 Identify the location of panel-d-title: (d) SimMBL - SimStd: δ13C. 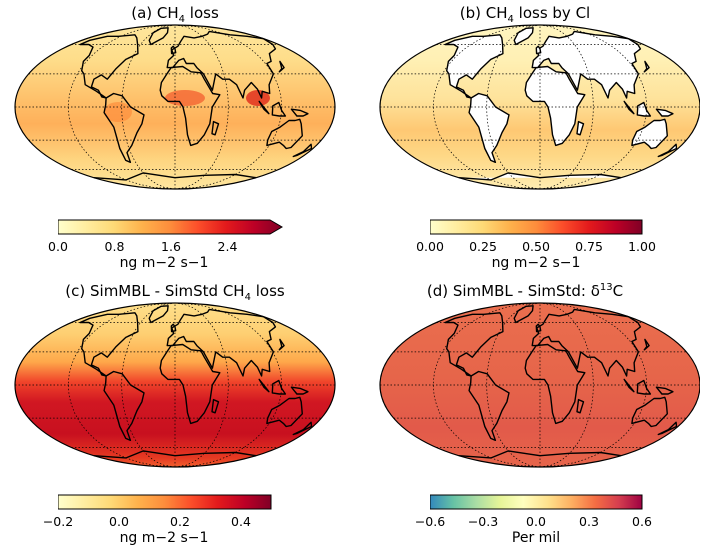
(525, 291).